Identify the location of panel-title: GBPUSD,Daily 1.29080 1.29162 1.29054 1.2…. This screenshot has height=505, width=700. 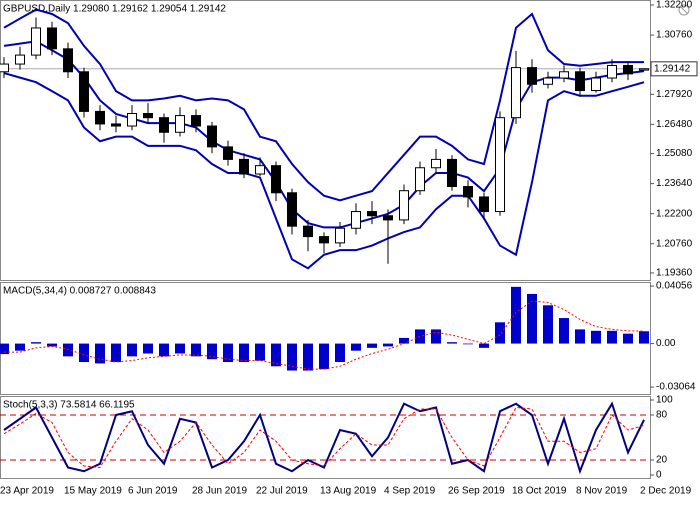
(114, 9).